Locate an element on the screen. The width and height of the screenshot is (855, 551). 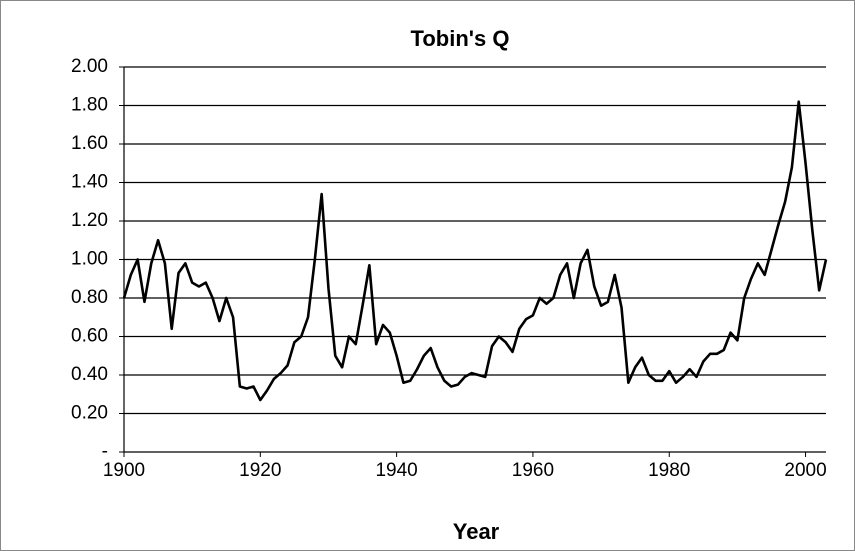
x-axis-title: Year is located at coordinates (476, 531).